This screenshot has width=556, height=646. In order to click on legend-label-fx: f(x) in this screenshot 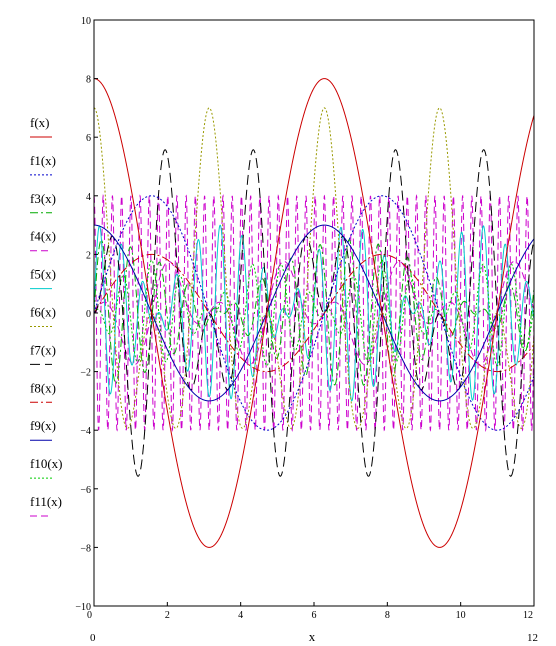, I will do `click(40, 122)`.